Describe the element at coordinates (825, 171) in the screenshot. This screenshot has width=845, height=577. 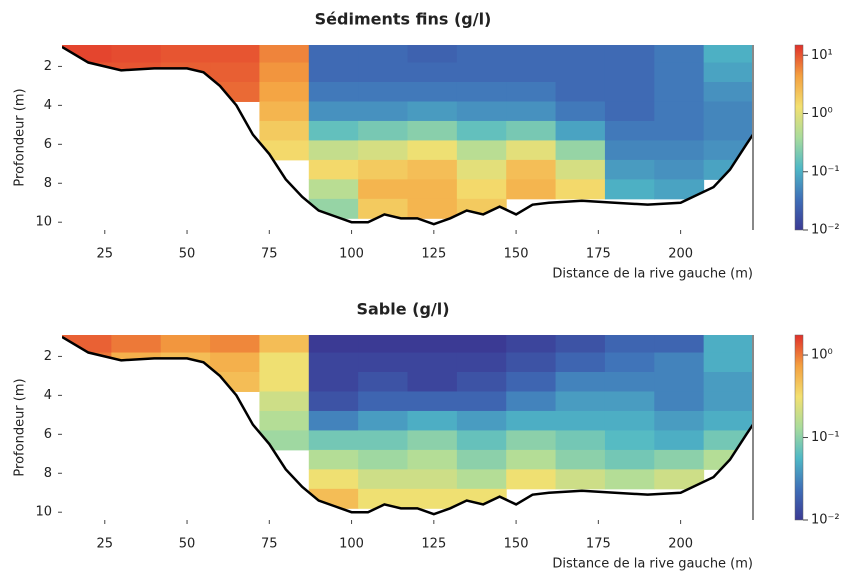
I see `colorbar-tick-label: 10⁻¹` at that location.